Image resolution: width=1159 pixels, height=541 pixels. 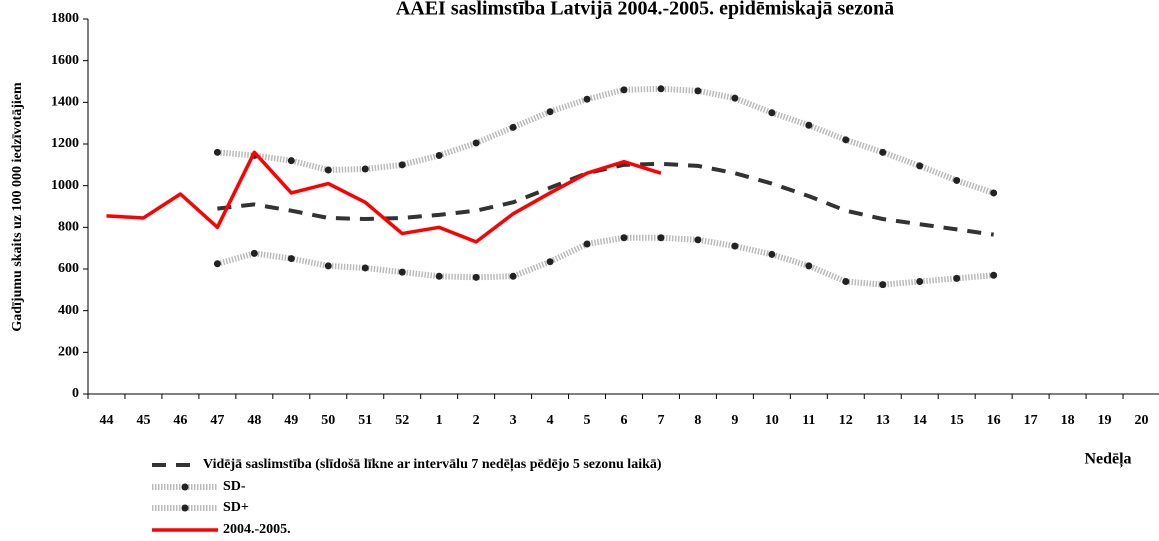 I want to click on y-axis-label: Gadījumu skaits uz 100 000 iedzīvotājiem, so click(x=17, y=207).